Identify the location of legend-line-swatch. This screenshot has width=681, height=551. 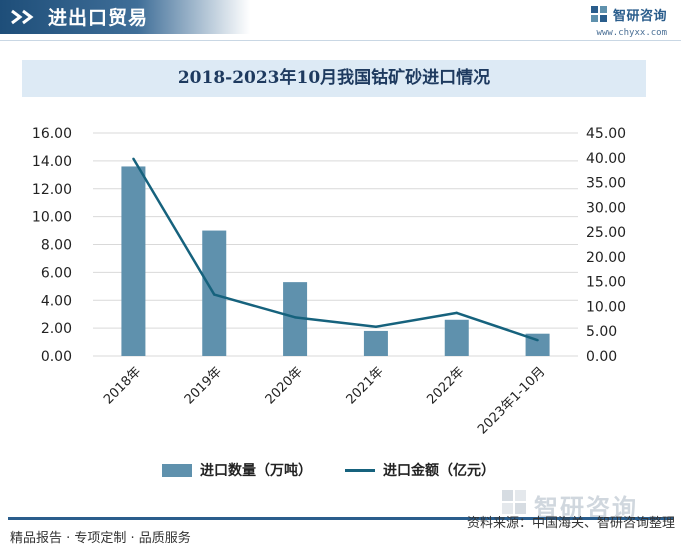
(360, 470).